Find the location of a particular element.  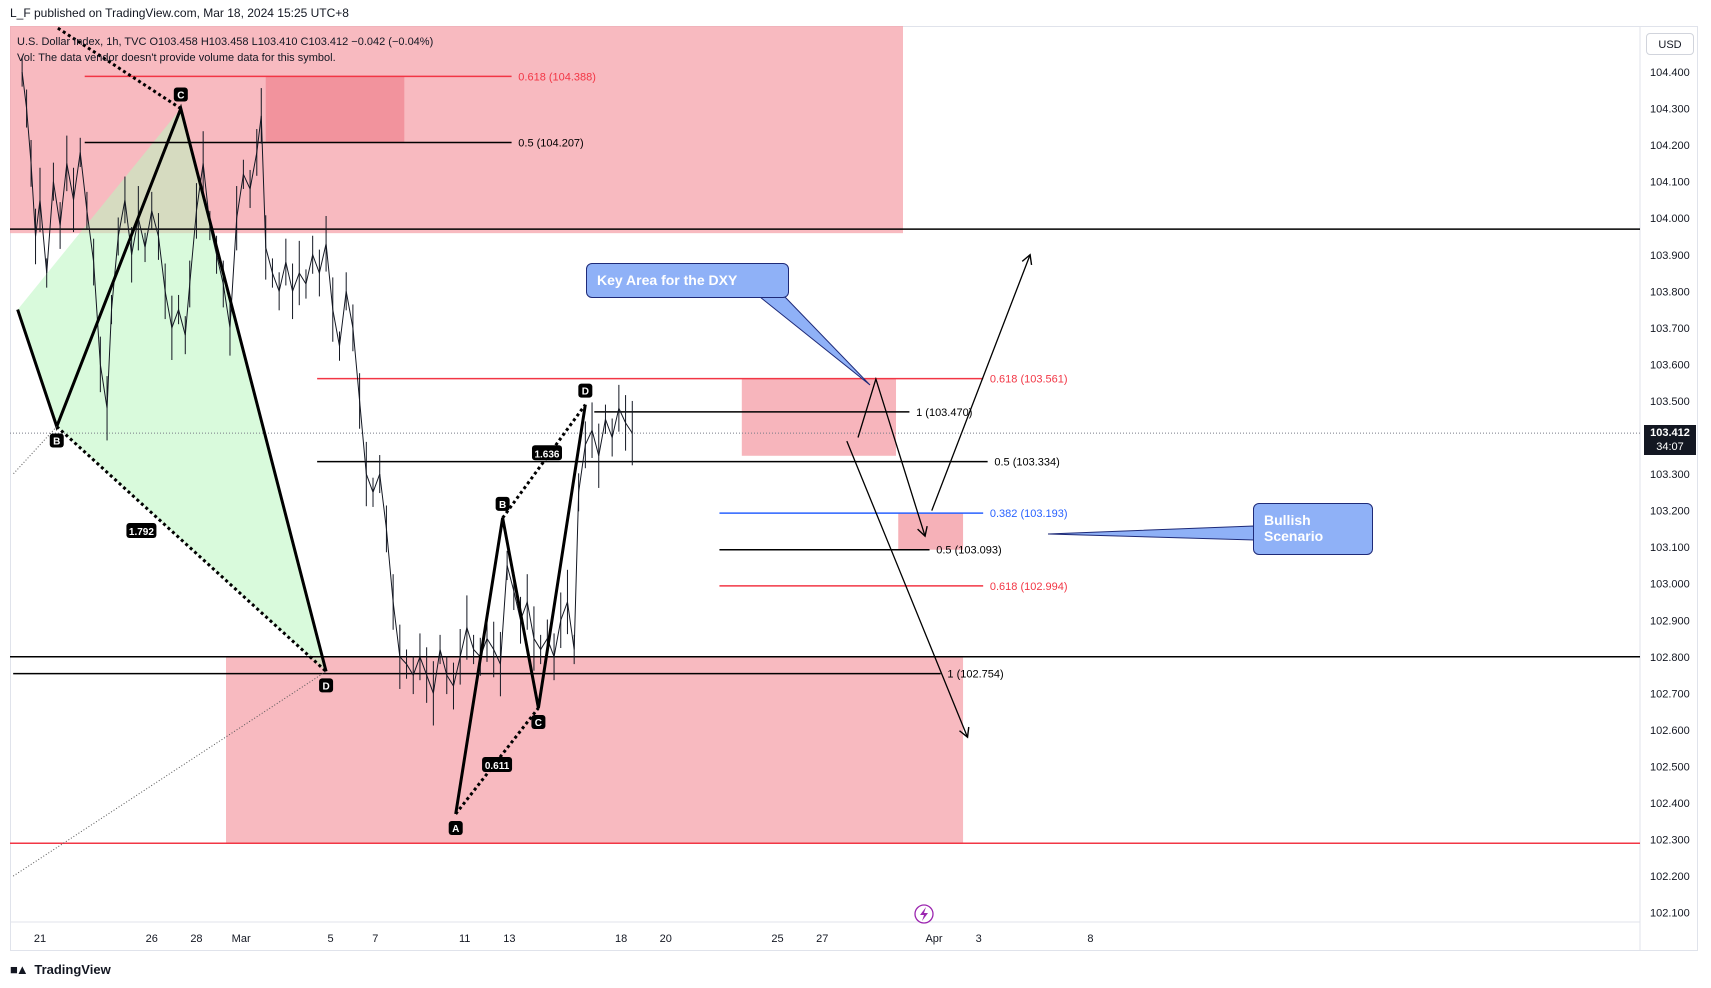

harmonic-2-ab-ratio-label: 0.611 is located at coordinates (497, 766).